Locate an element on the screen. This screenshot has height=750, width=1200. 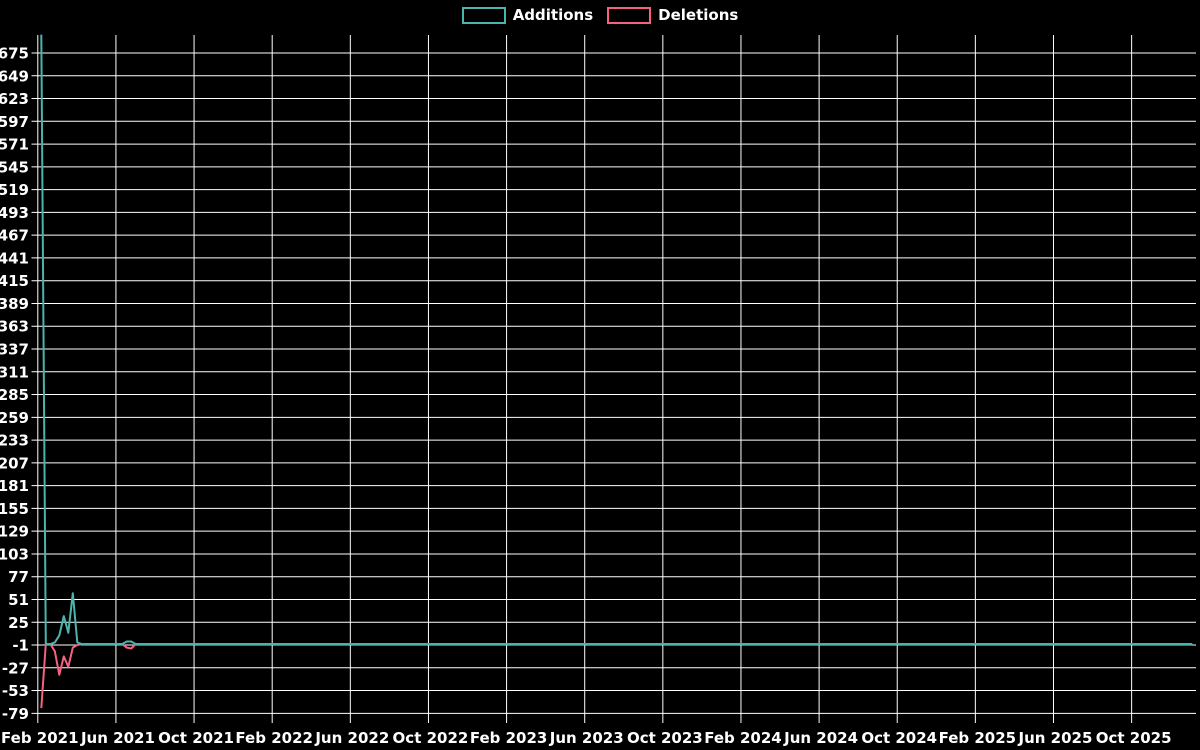
y-tick-label: 597 is located at coordinates (14, 122).